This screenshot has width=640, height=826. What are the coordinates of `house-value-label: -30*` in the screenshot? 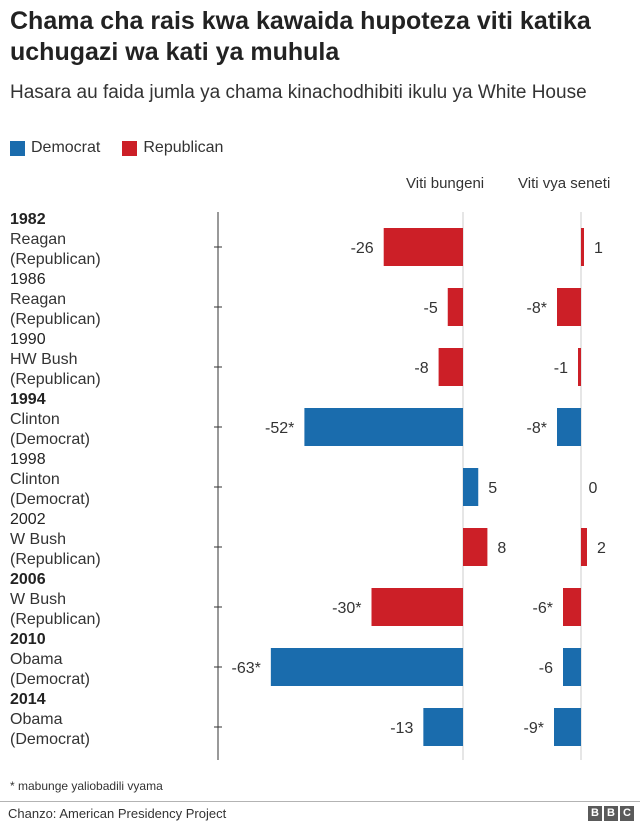 It's located at (346, 608).